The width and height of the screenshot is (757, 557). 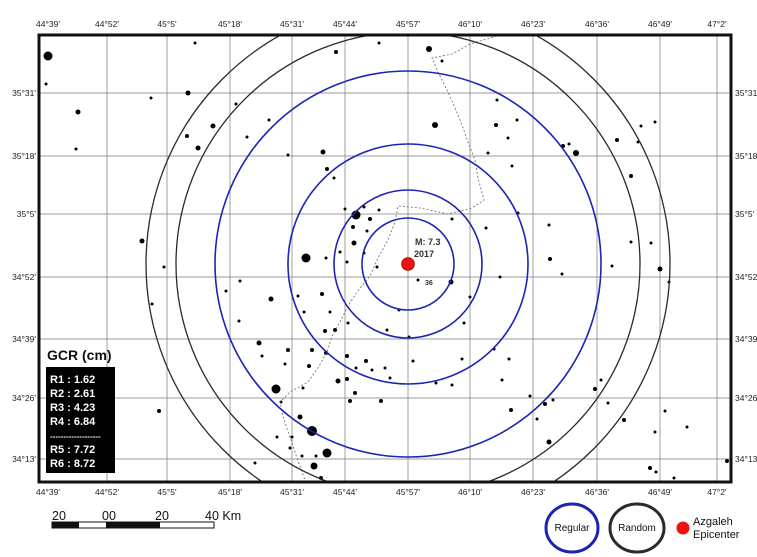 I want to click on epicenter-swatch, so click(x=683, y=528).